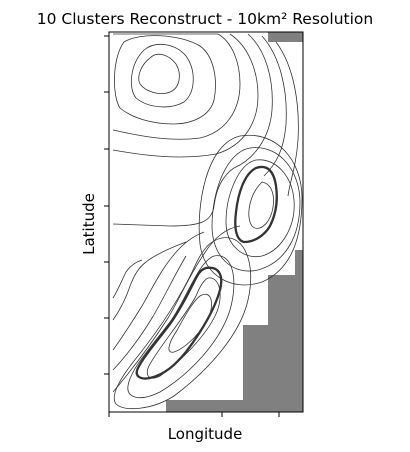  I want to click on y-axis-label: Latitude, so click(89, 224).